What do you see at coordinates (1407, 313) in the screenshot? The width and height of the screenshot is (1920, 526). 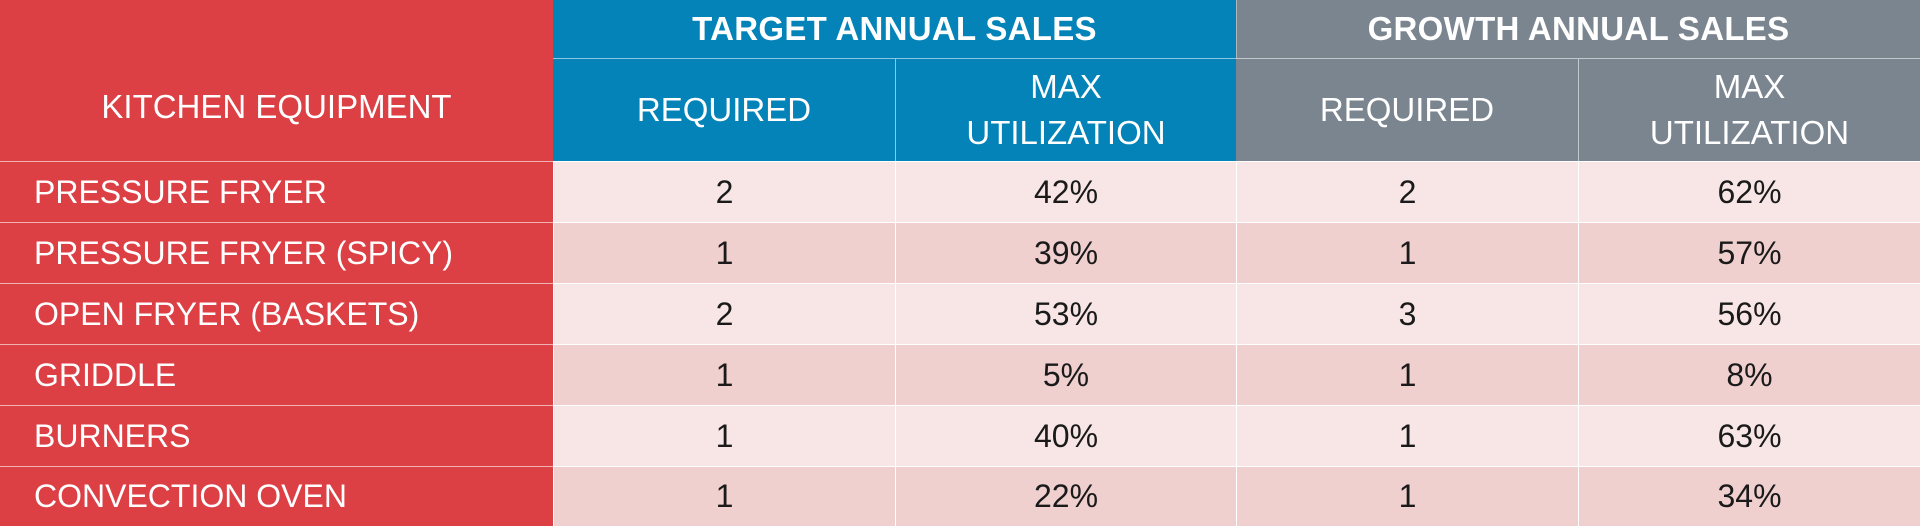 I see `growth-required-cell: 3` at bounding box center [1407, 313].